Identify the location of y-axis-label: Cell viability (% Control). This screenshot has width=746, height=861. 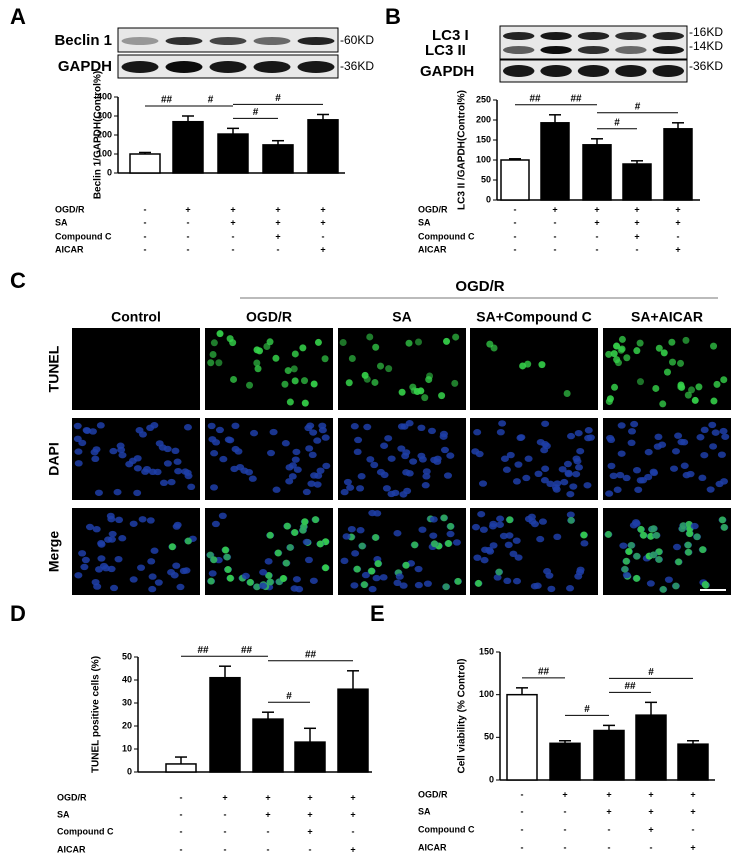
(462, 715).